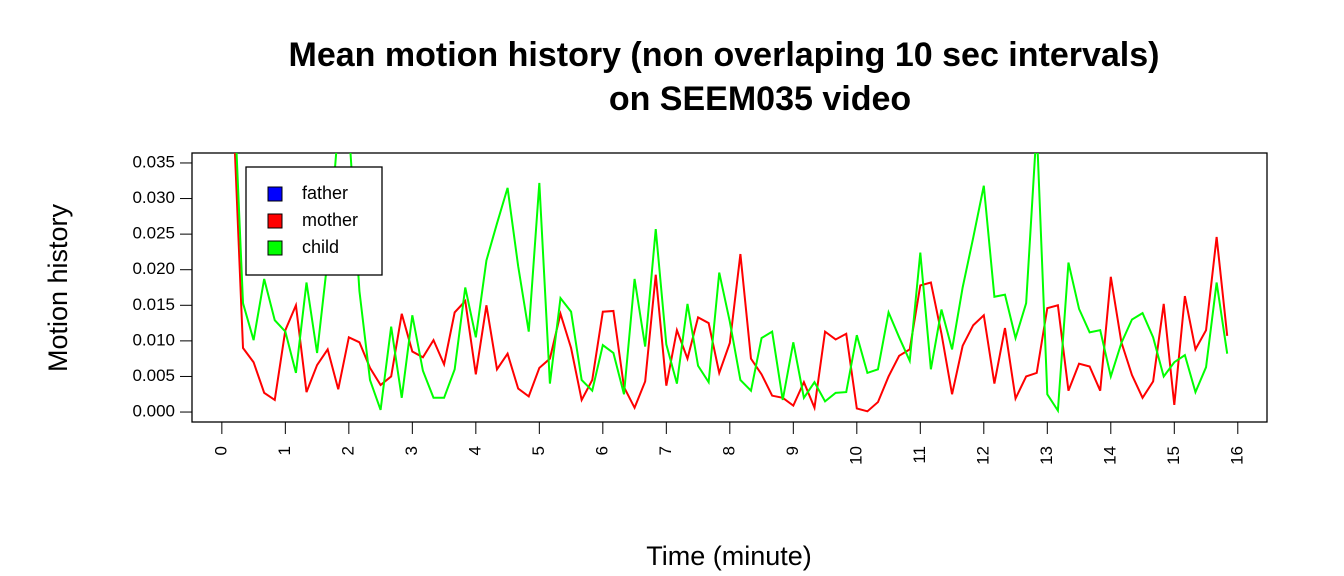  I want to click on x-tick-label: 10, so click(855, 455).